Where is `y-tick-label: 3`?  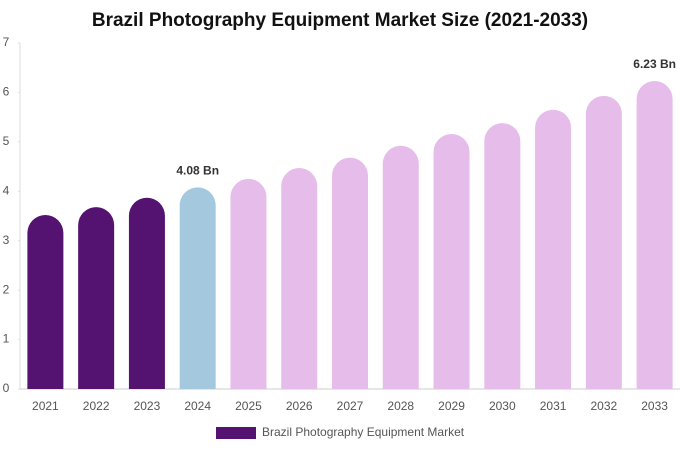 y-tick-label: 3 is located at coordinates (6, 240).